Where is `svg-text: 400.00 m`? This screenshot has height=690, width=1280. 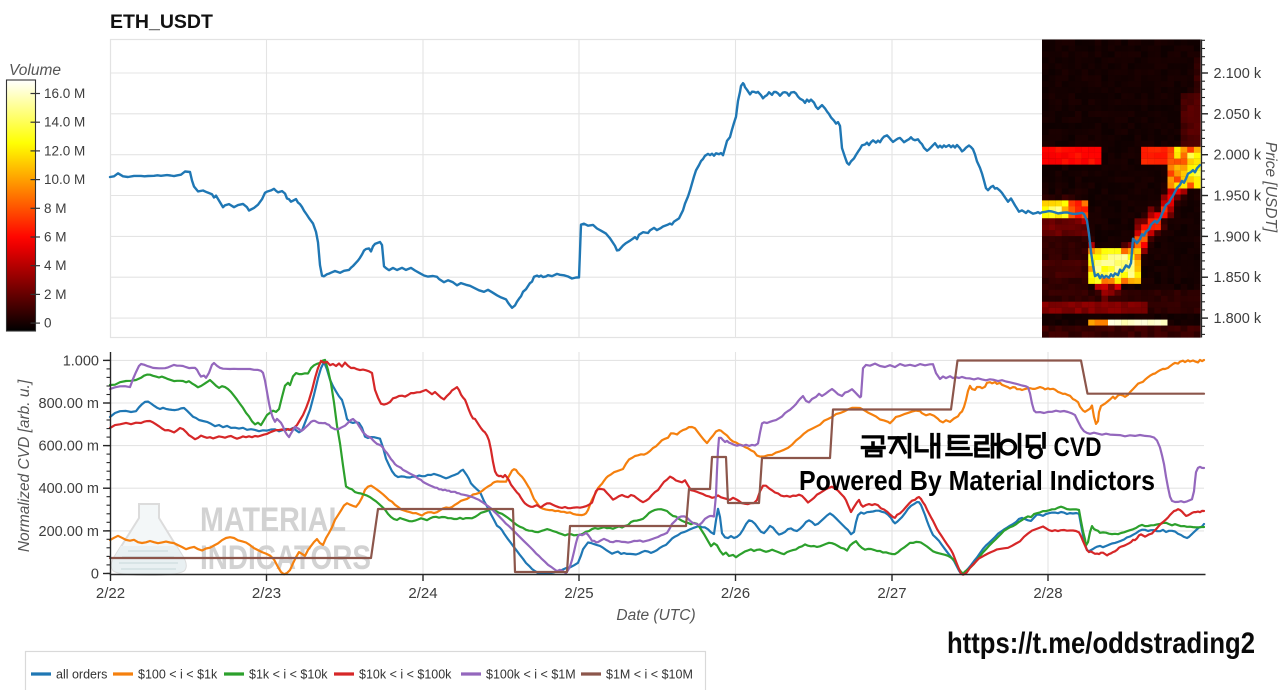
svg-text: 400.00 m is located at coordinates (69, 489).